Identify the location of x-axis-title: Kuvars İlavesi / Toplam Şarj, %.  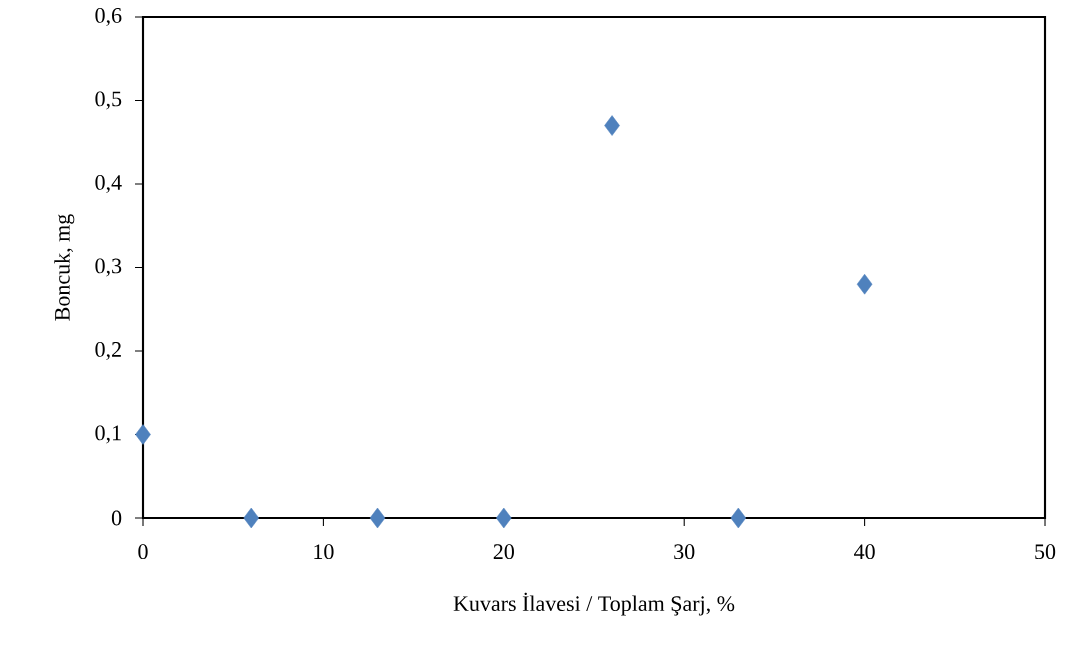
(594, 604).